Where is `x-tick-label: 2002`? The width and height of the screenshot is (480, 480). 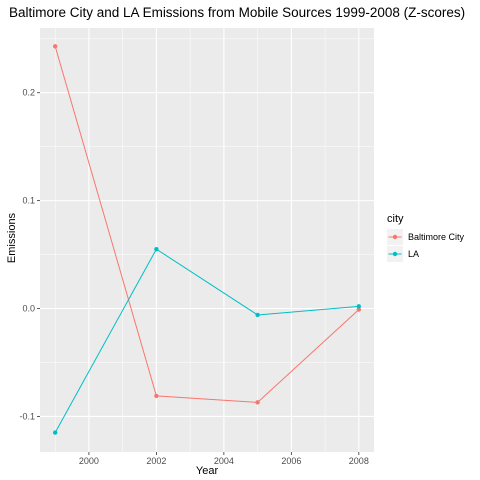
x-tick-label: 2002 is located at coordinates (156, 461).